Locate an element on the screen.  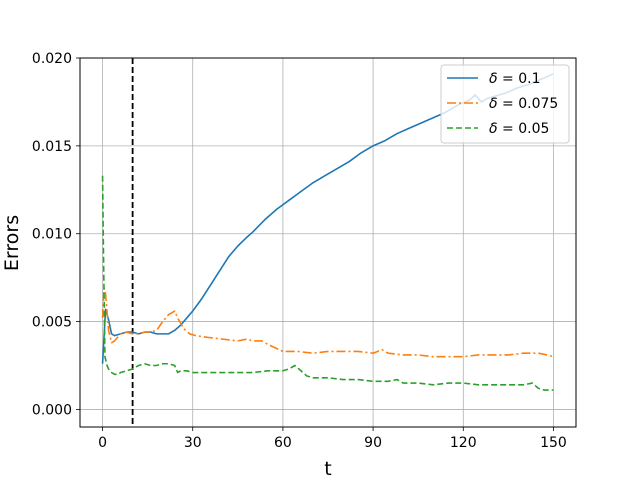
x-tick-label: 150 is located at coordinates (553, 443).